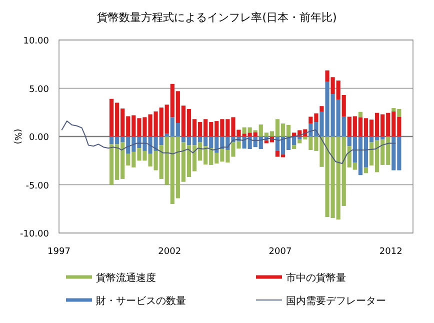 Image resolution: width=434 pixels, height=323 pixels. What do you see at coordinates (390, 252) in the screenshot?
I see `x-tick-label: 2012` at bounding box center [390, 252].